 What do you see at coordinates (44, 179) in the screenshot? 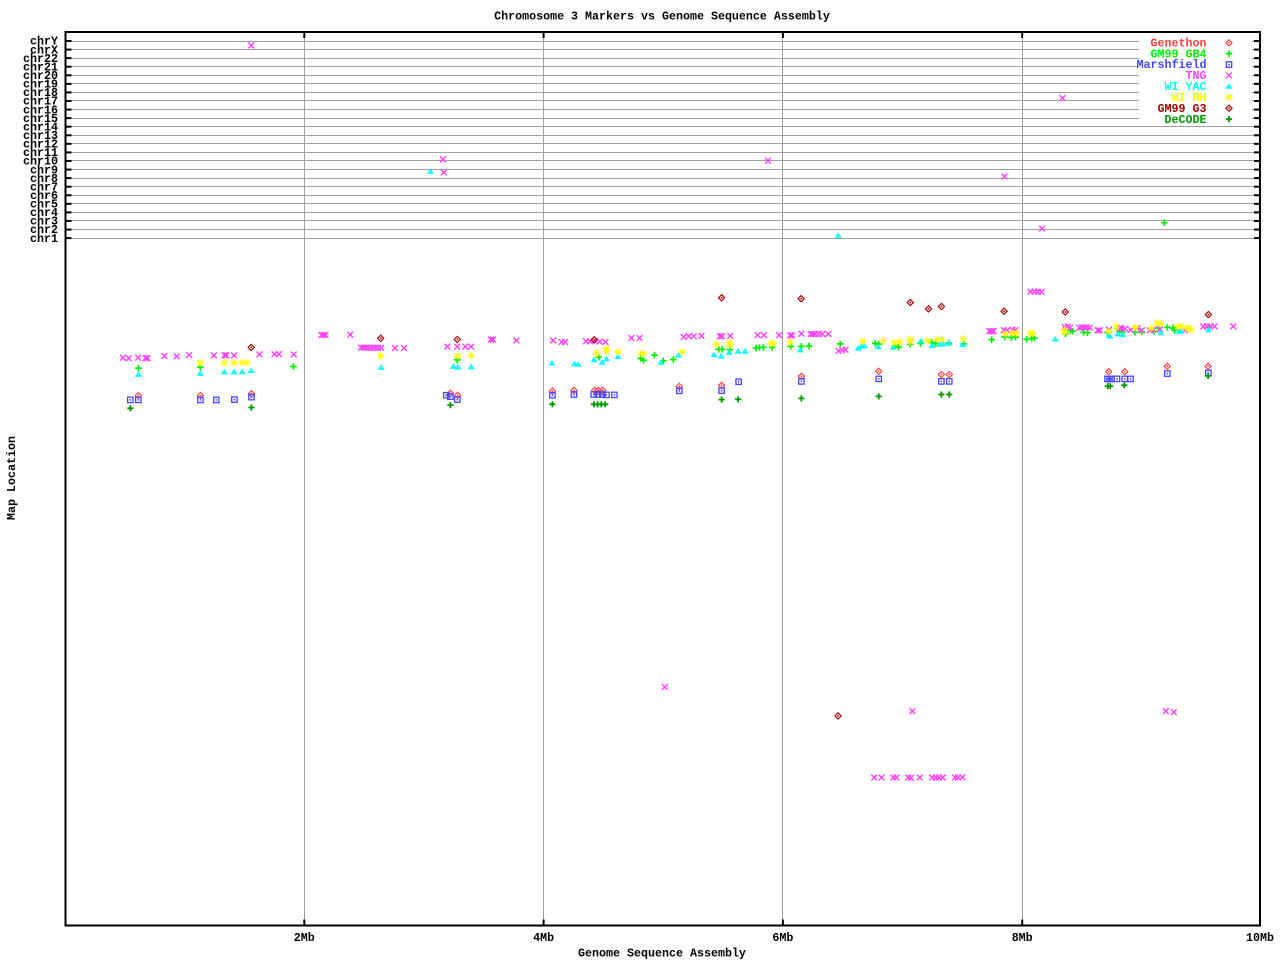
I see `svg-text: chr8` at bounding box center [44, 179].